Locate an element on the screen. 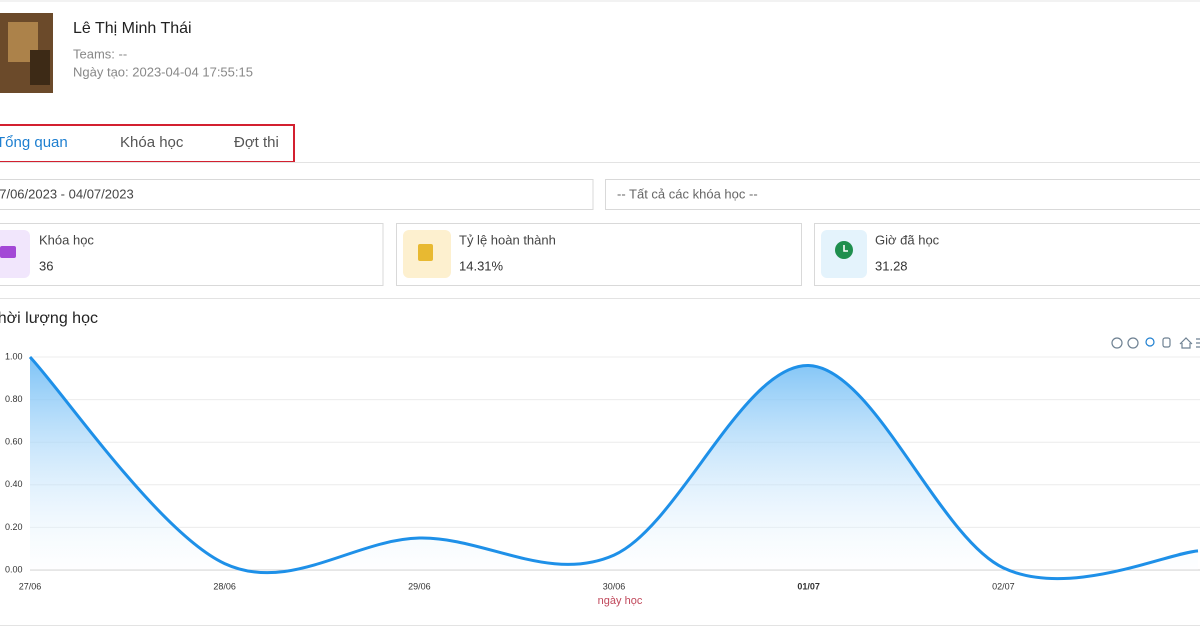  user-name: Lê Thị Minh Thái is located at coordinates (132, 28).